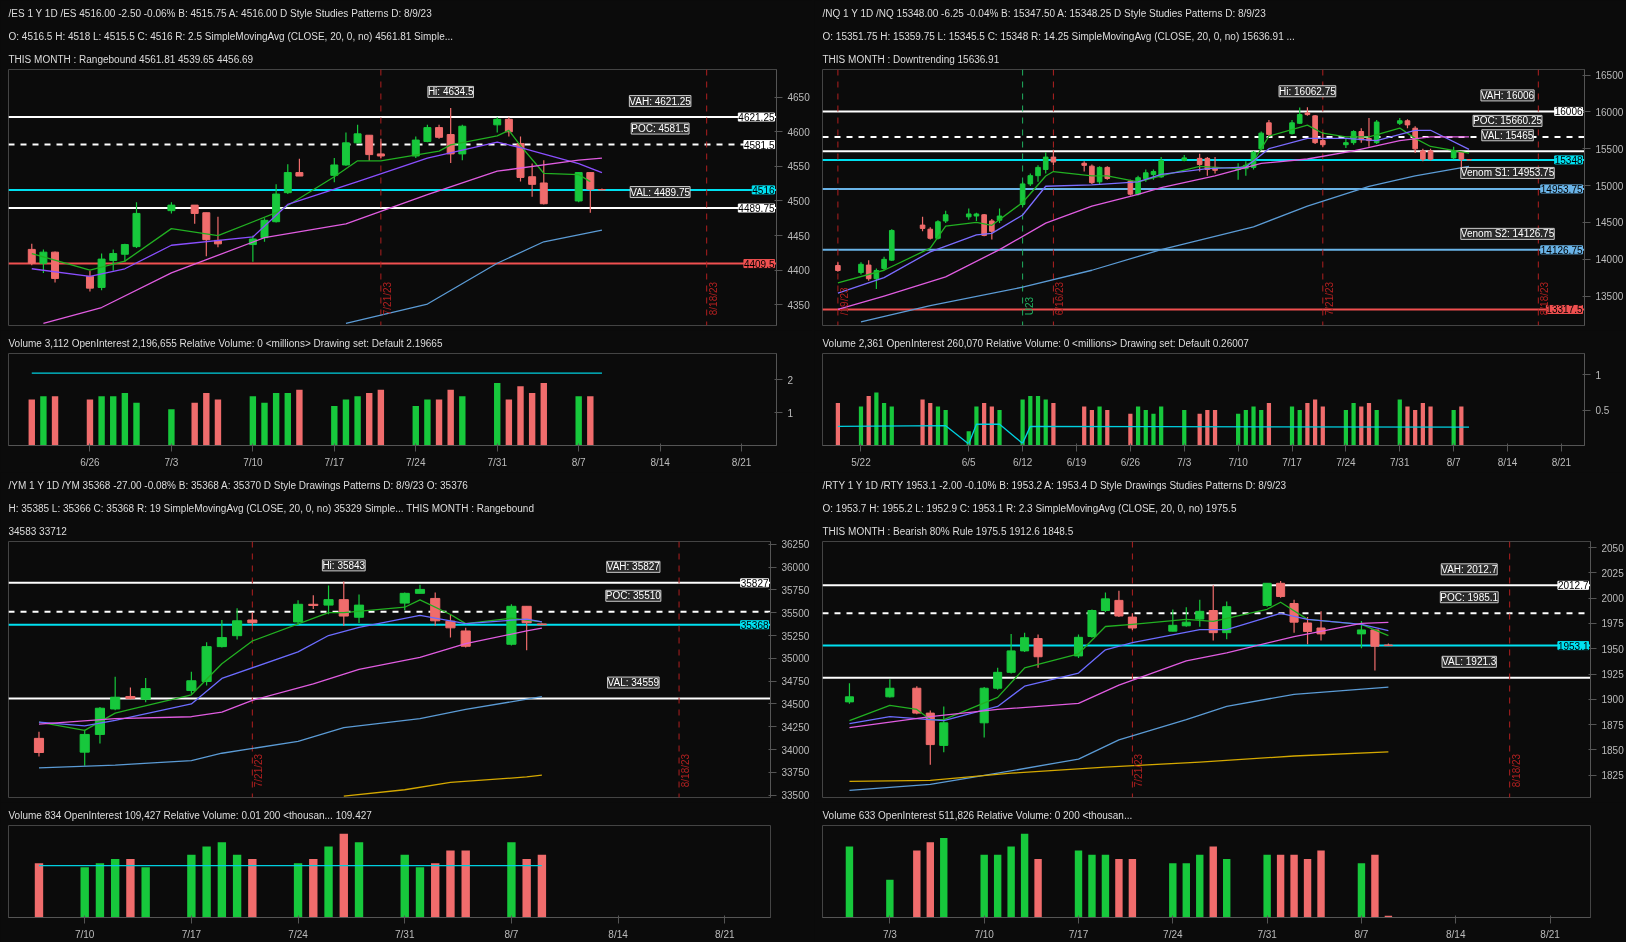  What do you see at coordinates (861, 462) in the screenshot?
I see `x-tick-label: 5/22` at bounding box center [861, 462].